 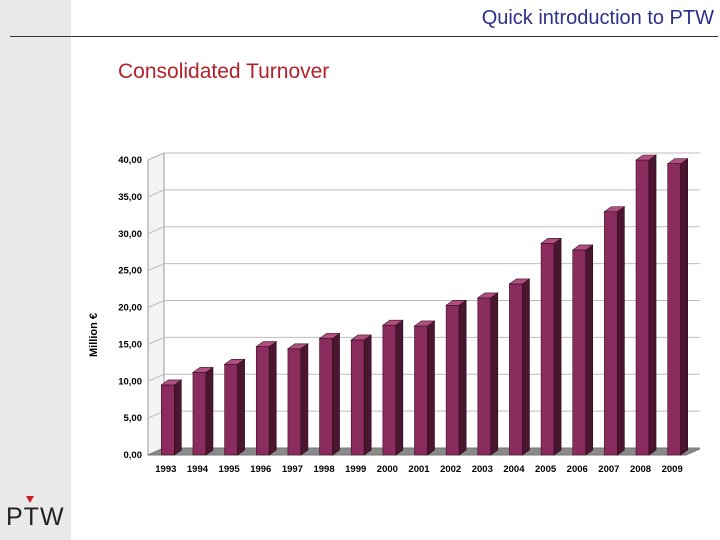 What do you see at coordinates (450, 469) in the screenshot?
I see `x-tick-label: 2002` at bounding box center [450, 469].